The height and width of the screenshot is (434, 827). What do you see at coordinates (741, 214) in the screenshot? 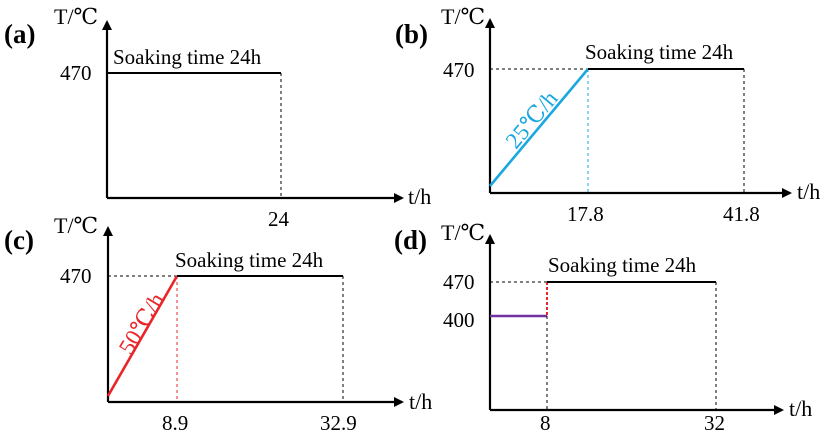
I see `panel-b-x-tick-41-8: 41.8` at bounding box center [741, 214].